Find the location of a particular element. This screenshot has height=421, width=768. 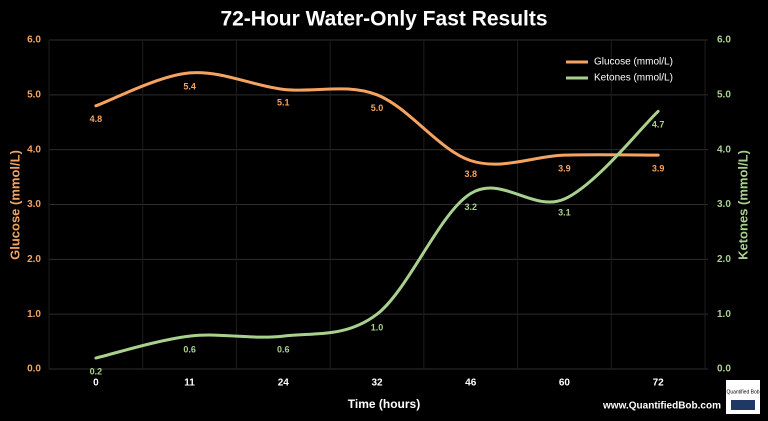

x-tick-label: 46 is located at coordinates (471, 383).